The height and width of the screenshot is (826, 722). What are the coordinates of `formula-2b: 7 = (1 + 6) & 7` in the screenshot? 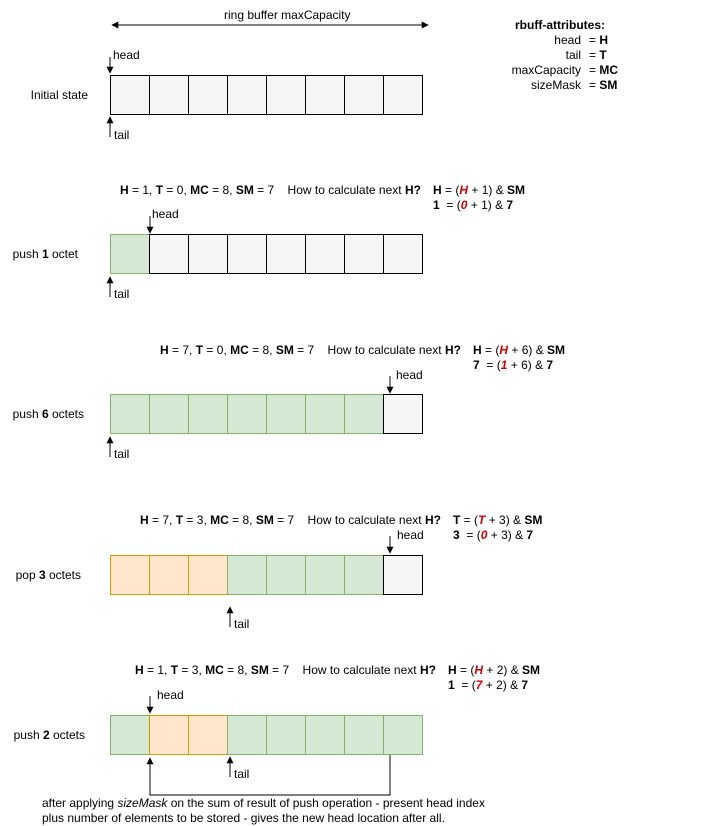 It's located at (513, 365).